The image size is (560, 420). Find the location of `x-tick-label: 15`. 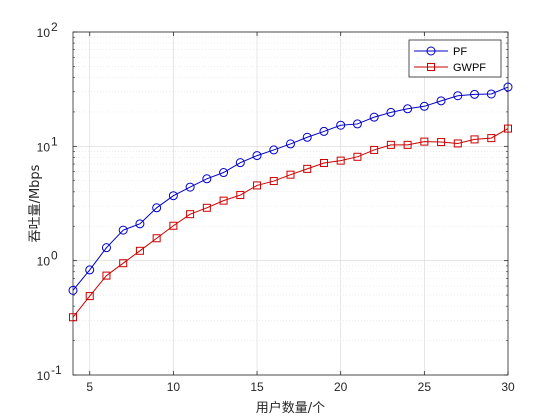

x-tick-label: 15 is located at coordinates (257, 387).